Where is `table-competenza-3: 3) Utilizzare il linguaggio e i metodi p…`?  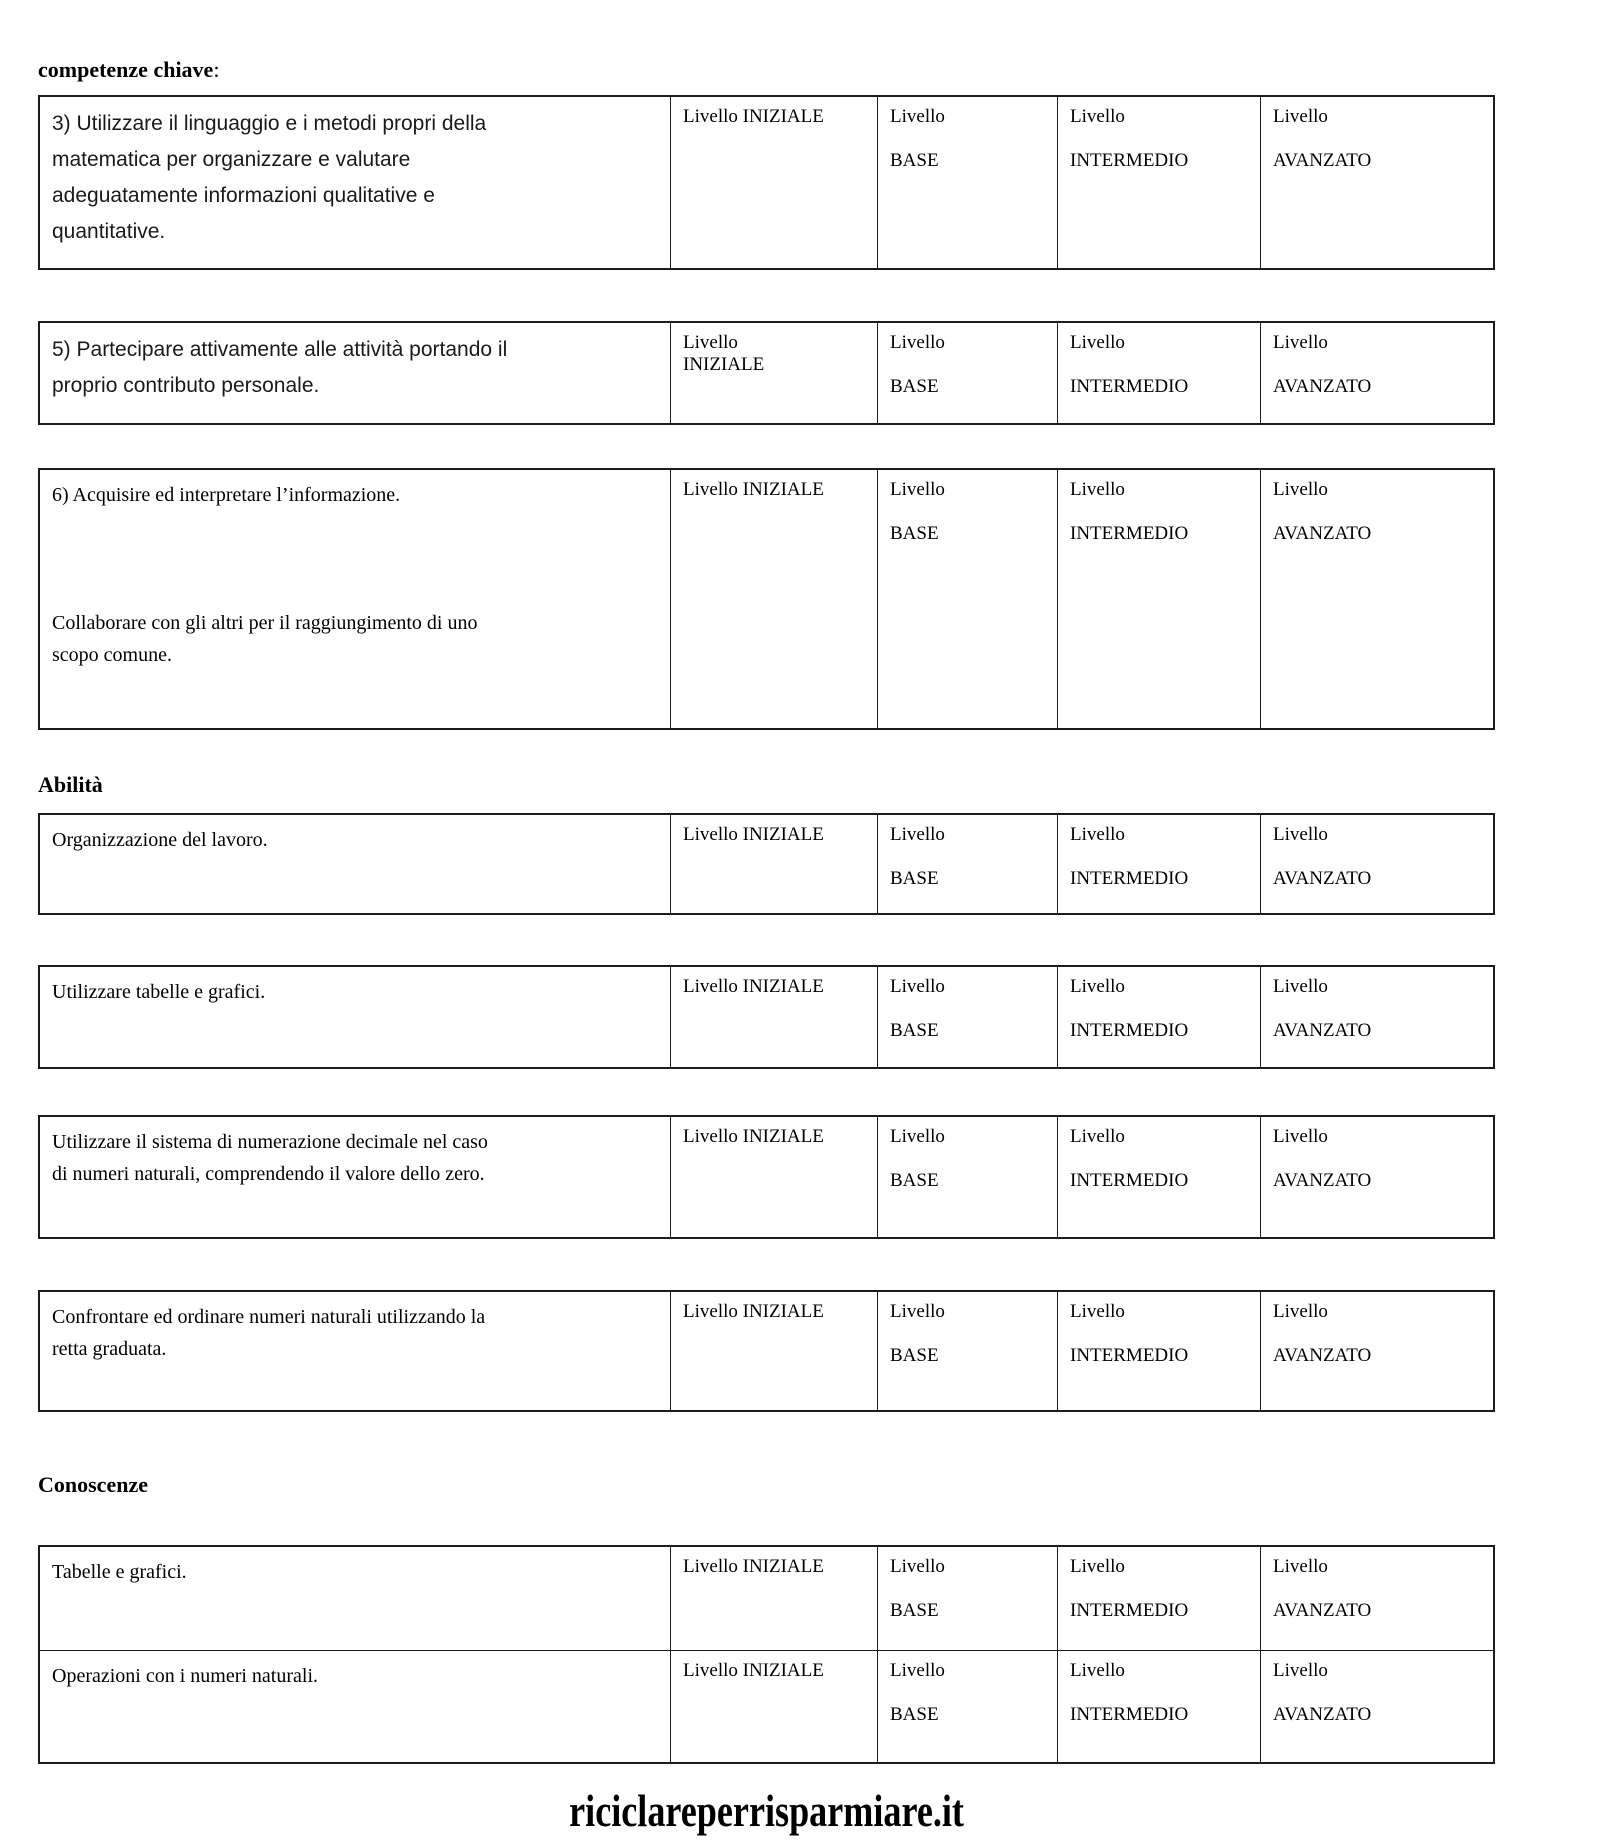
table-competenza-3: 3) Utilizzare il linguaggio e i metodi p… is located at coordinates (766, 182).